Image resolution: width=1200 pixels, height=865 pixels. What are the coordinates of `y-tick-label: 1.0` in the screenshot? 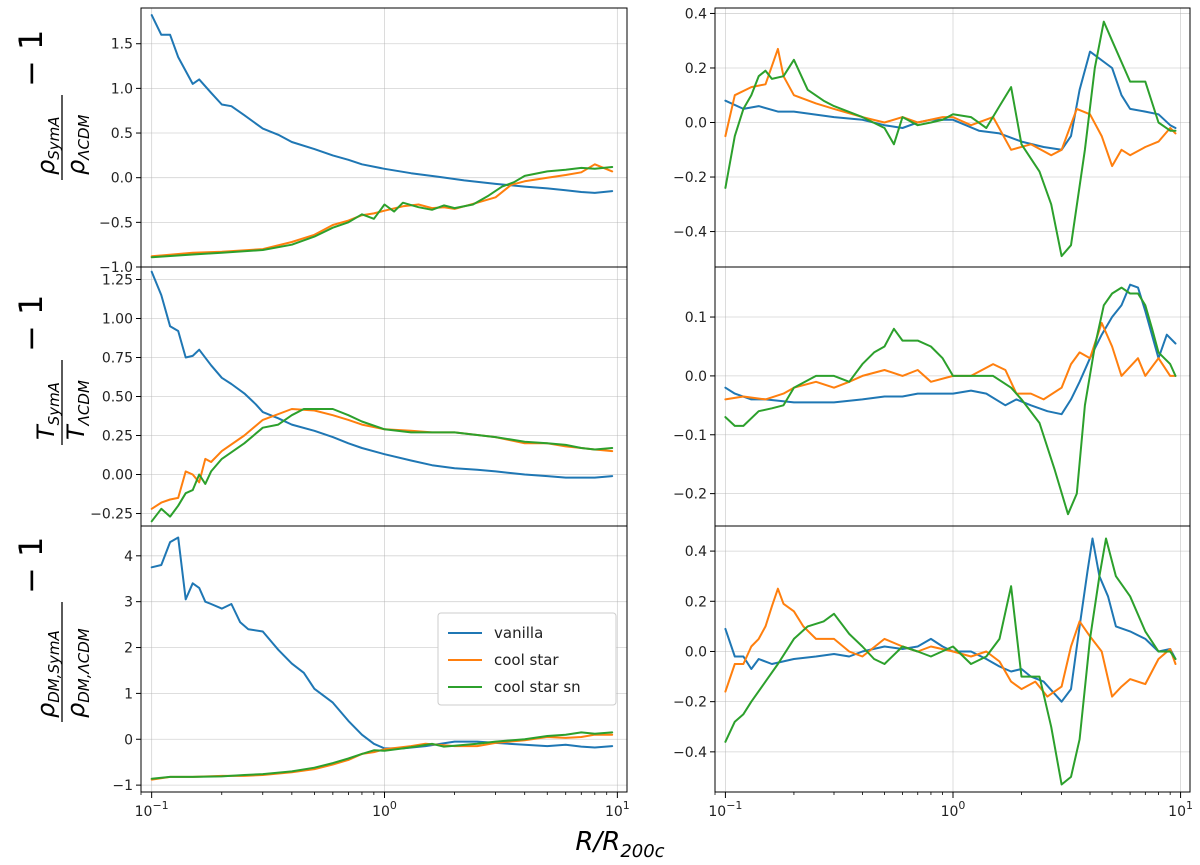 It's located at (122, 89).